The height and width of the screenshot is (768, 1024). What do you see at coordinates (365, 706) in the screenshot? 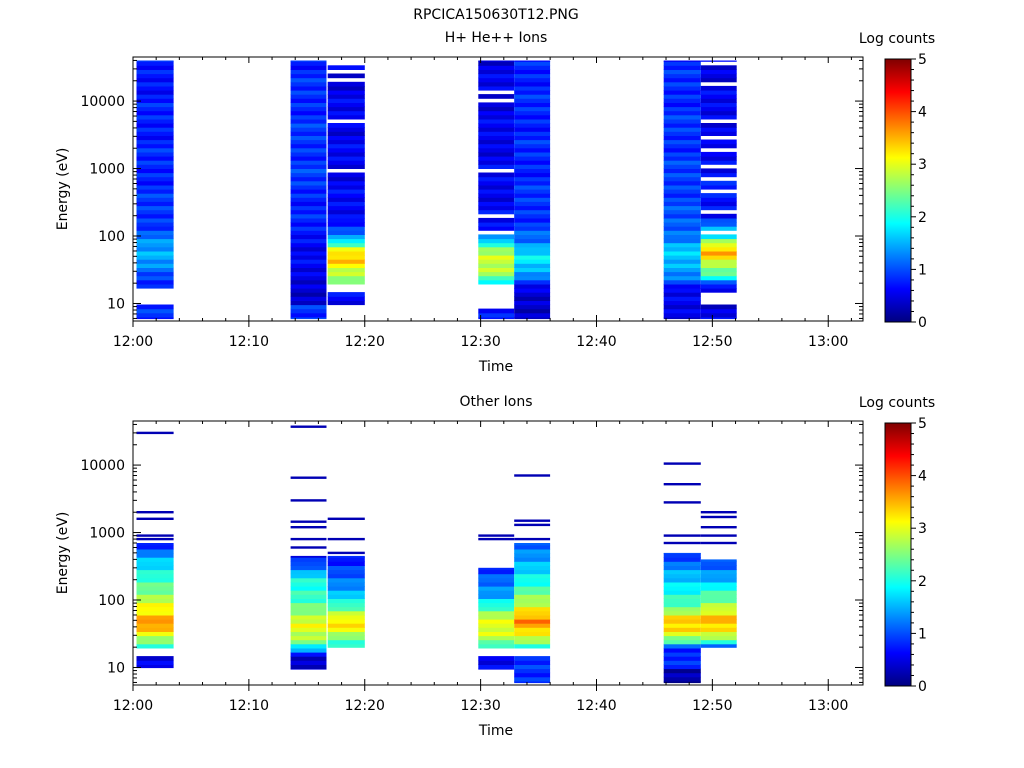
I see `x-tick-label: 12:20` at bounding box center [365, 706].